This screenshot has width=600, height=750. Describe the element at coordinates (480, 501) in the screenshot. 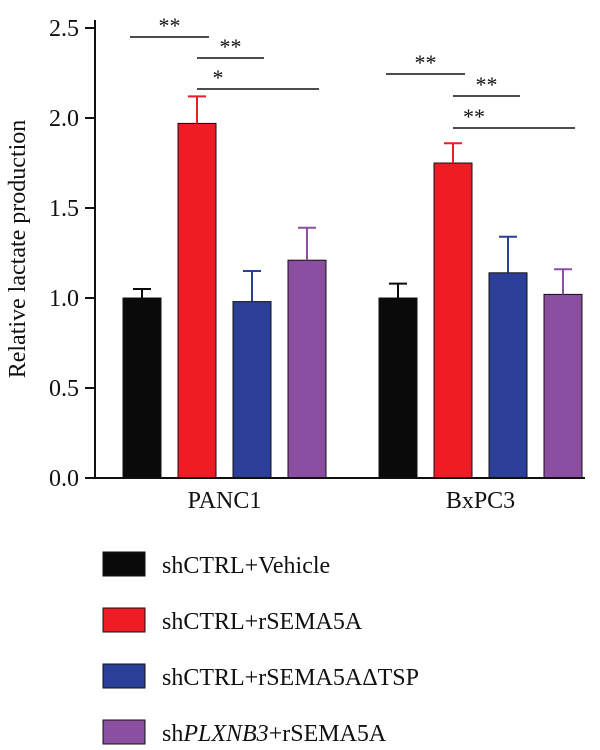

I see `x-category-label: BxPC3` at that location.